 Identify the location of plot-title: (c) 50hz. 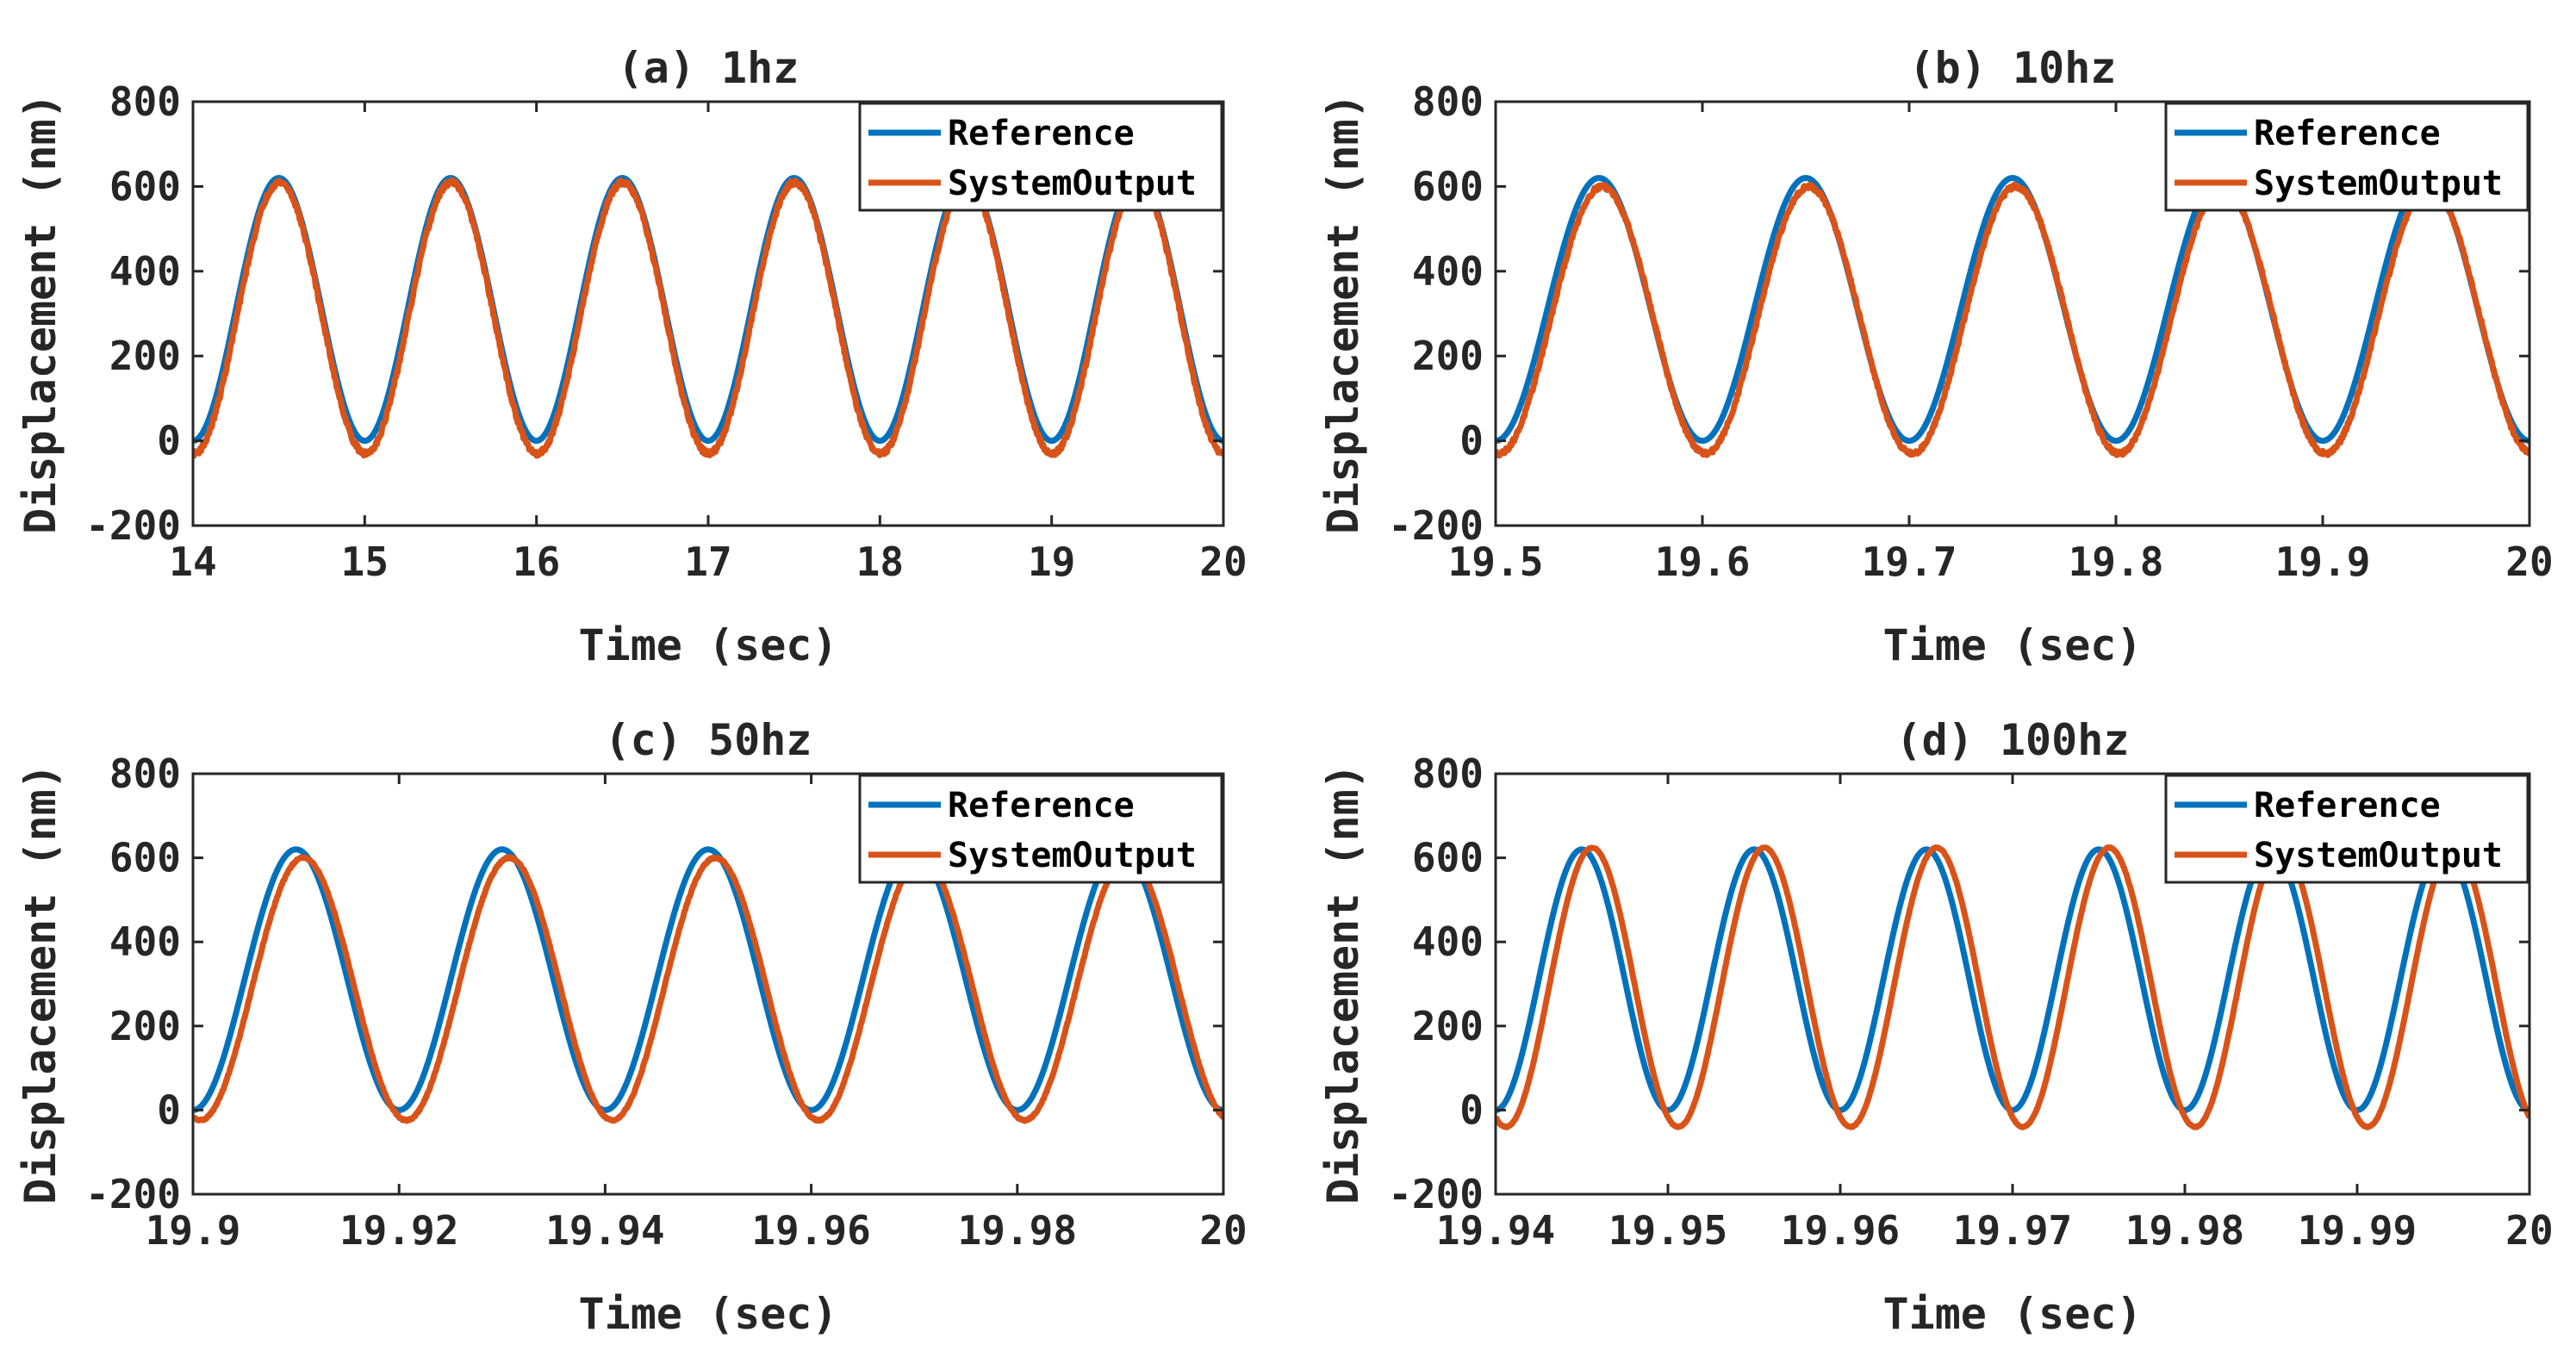
(708, 740).